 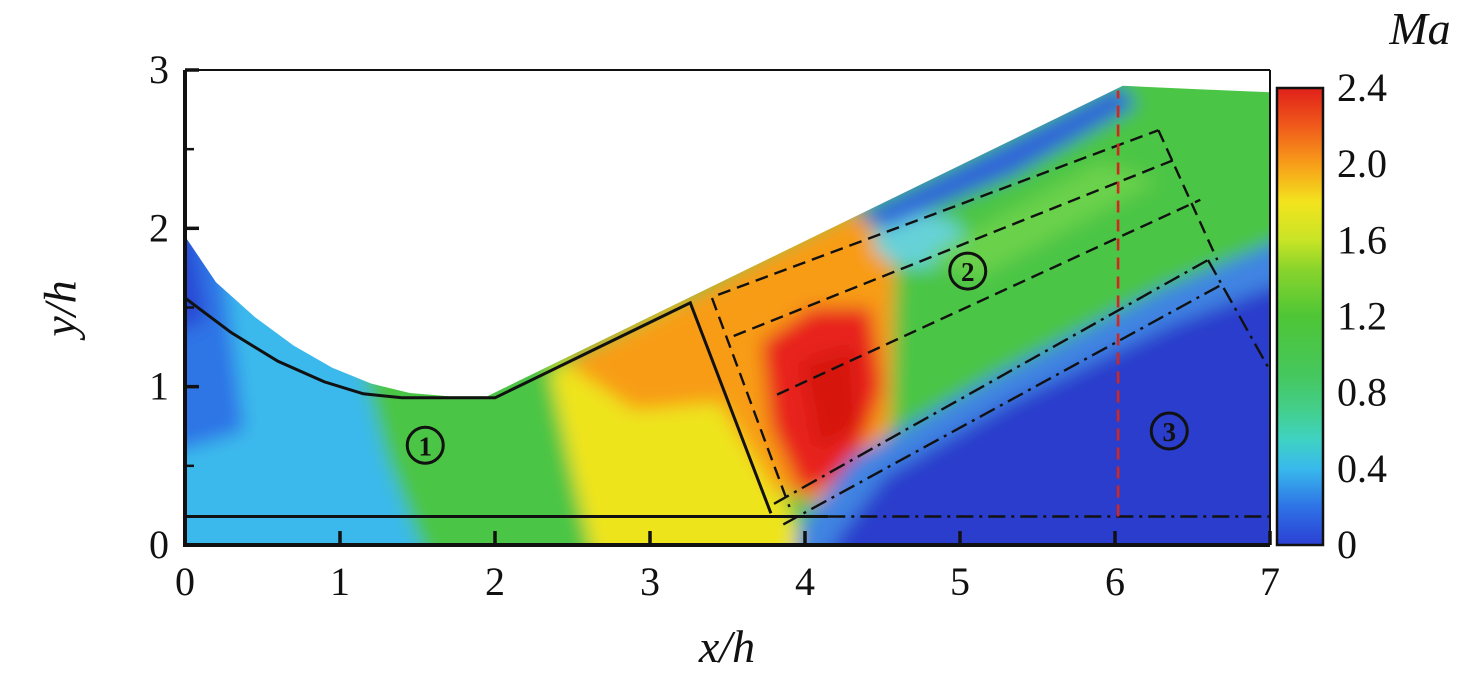 What do you see at coordinates (1238, 316) in the screenshot?
I see `jet-right-dashdot-line` at bounding box center [1238, 316].